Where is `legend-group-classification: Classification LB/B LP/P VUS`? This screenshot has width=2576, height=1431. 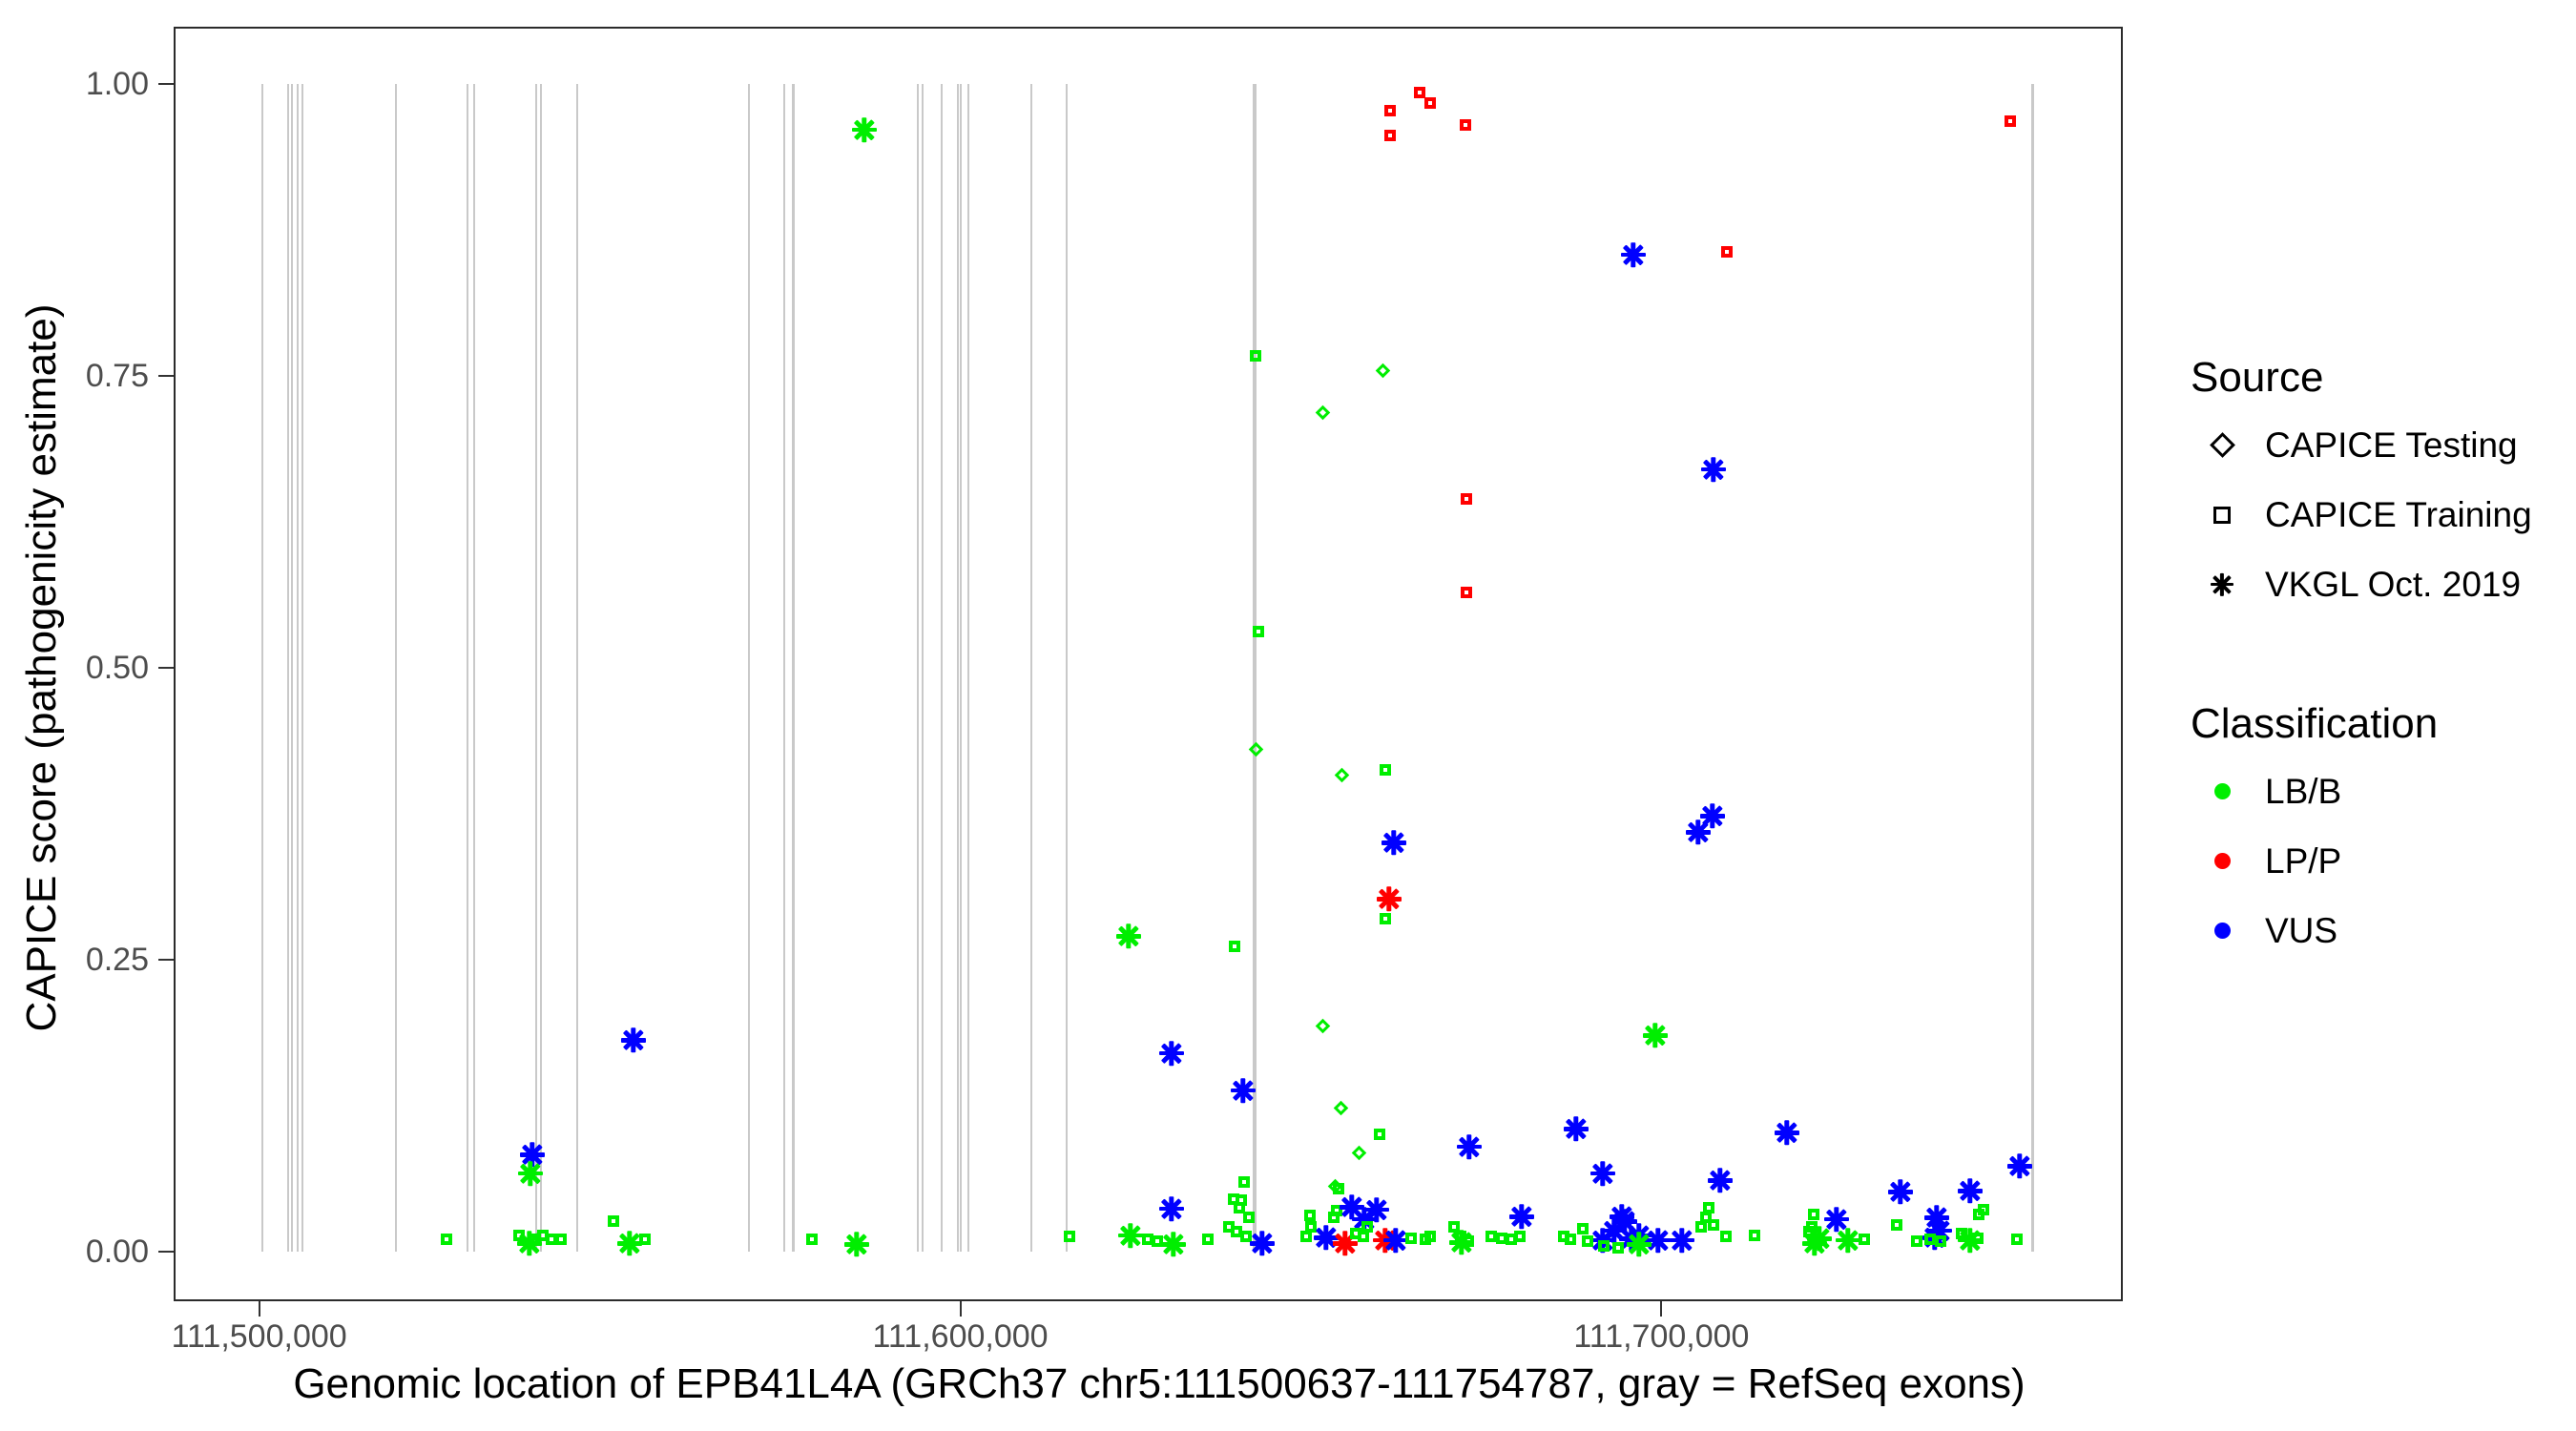 legend-group-classification: Classification LB/B LP/P VUS is located at coordinates (2381, 833).